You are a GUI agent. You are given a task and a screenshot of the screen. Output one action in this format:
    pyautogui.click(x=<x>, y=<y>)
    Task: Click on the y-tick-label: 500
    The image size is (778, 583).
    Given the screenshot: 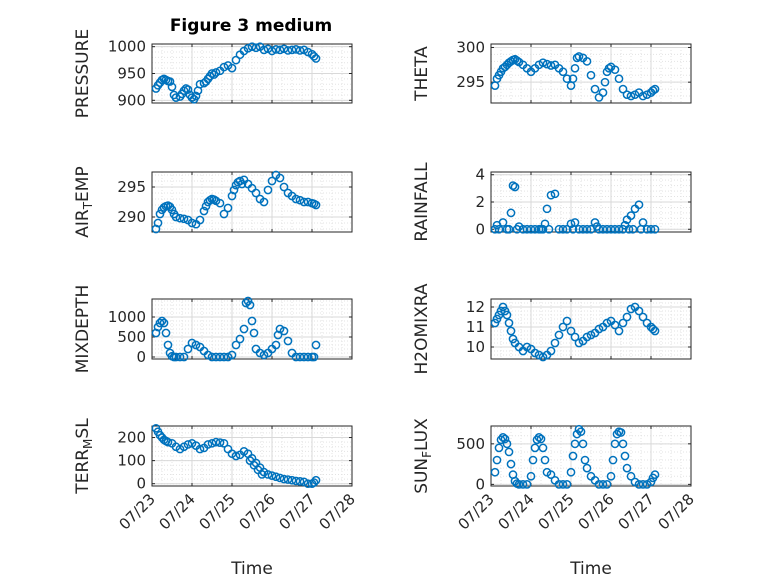 What is the action you would take?
    pyautogui.click(x=131, y=337)
    